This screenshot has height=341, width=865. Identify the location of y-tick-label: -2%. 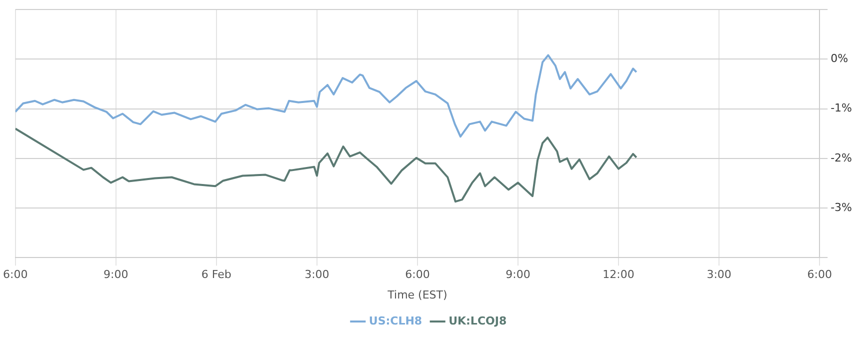
(841, 157).